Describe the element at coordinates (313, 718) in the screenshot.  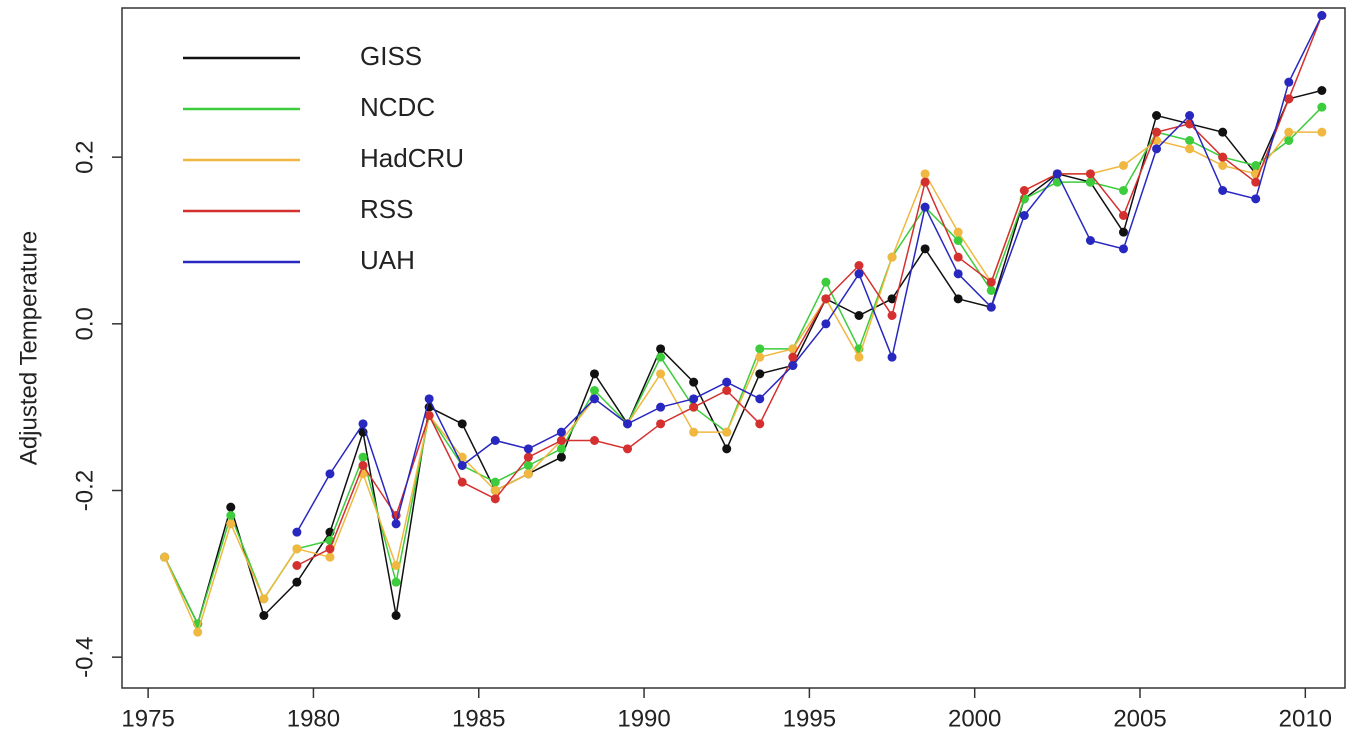
I see `x-tick-label: 1980` at that location.